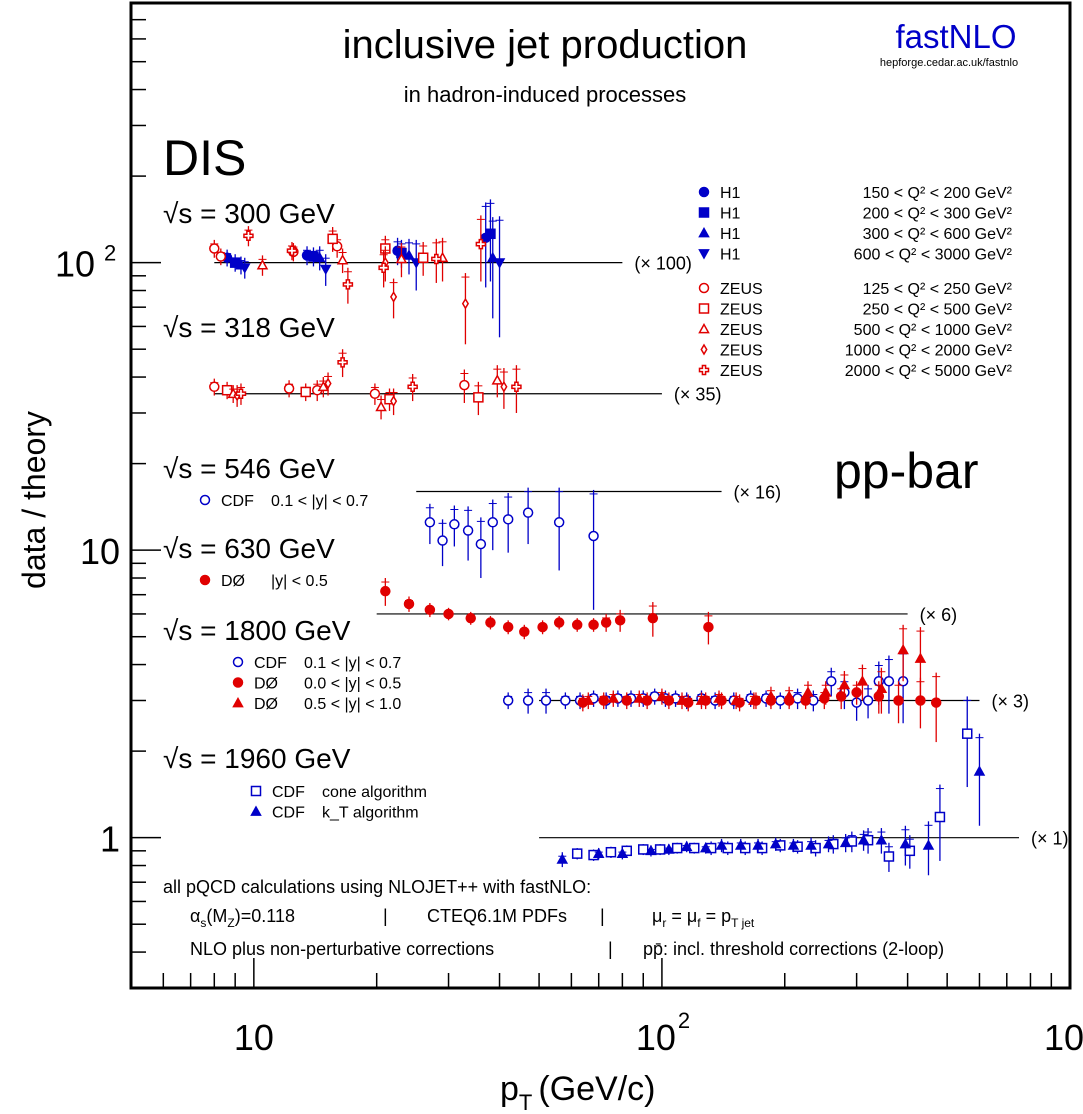 The width and height of the screenshot is (1083, 1114). Describe the element at coordinates (497, 916) in the screenshot. I see `footer-pdf: CTEQ6.1M PDFs` at that location.